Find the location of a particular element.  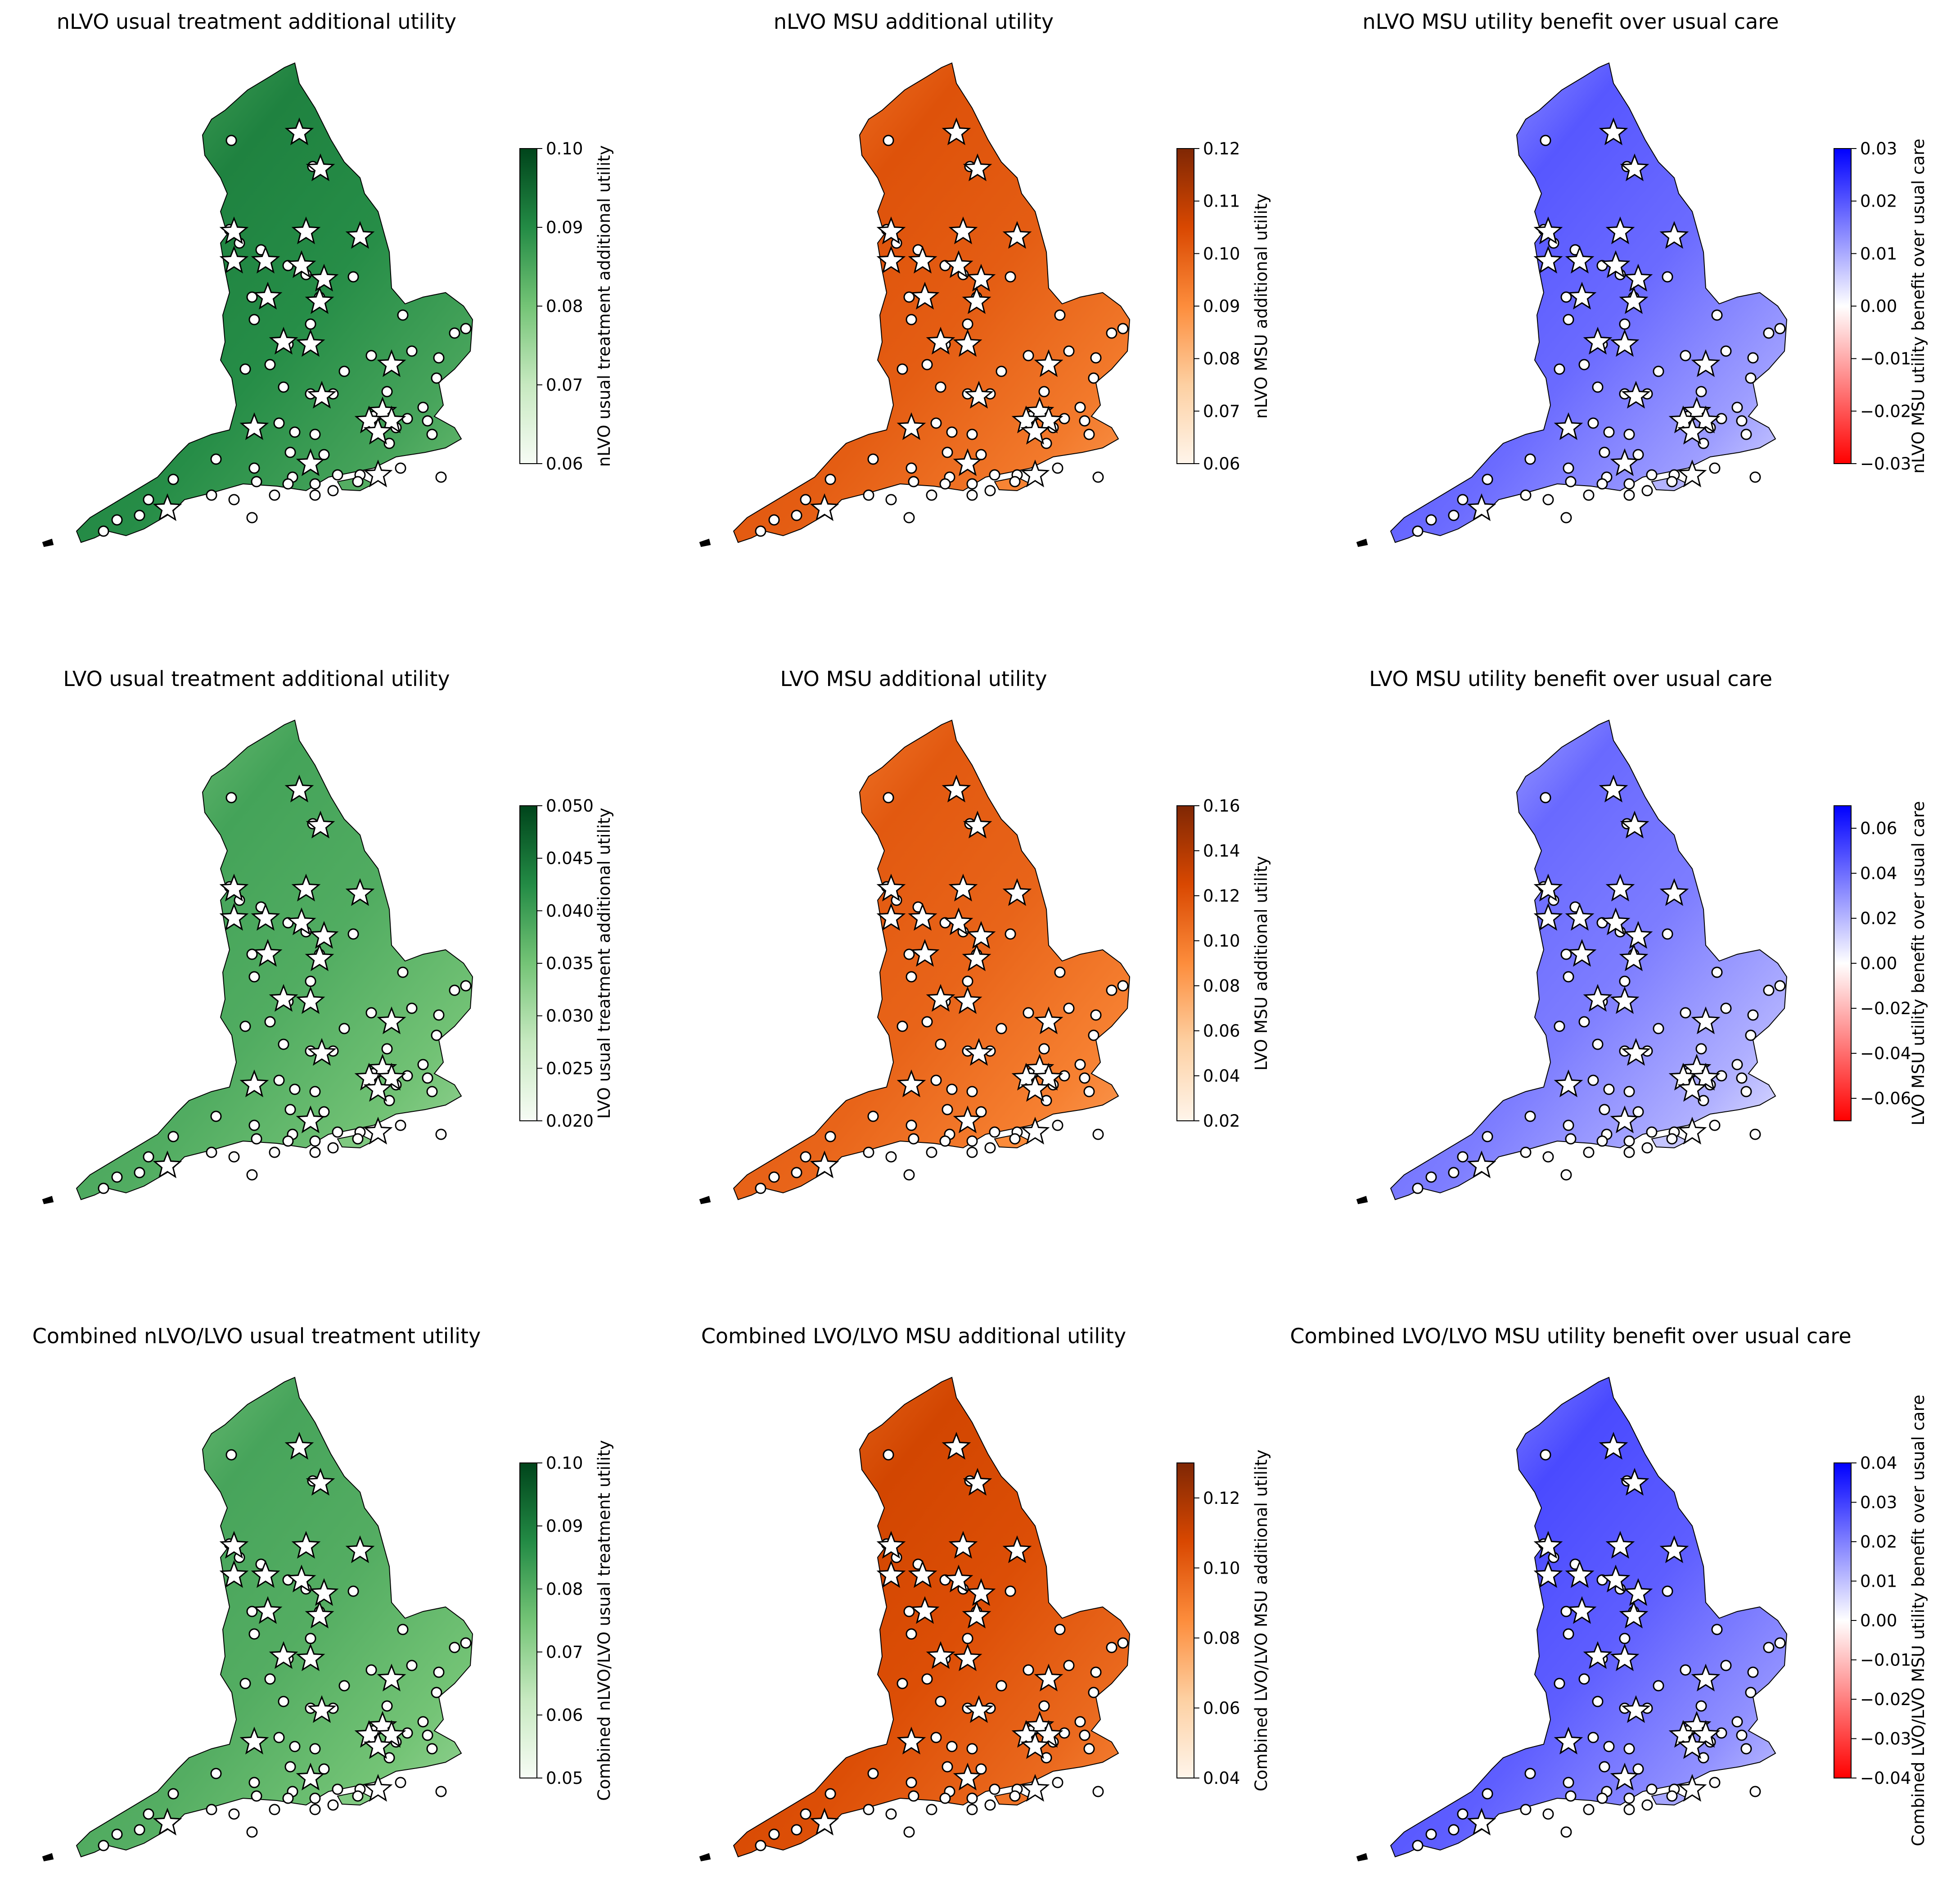

colorbar-label: nLVO MSU additional utility is located at coordinates (1262, 306).